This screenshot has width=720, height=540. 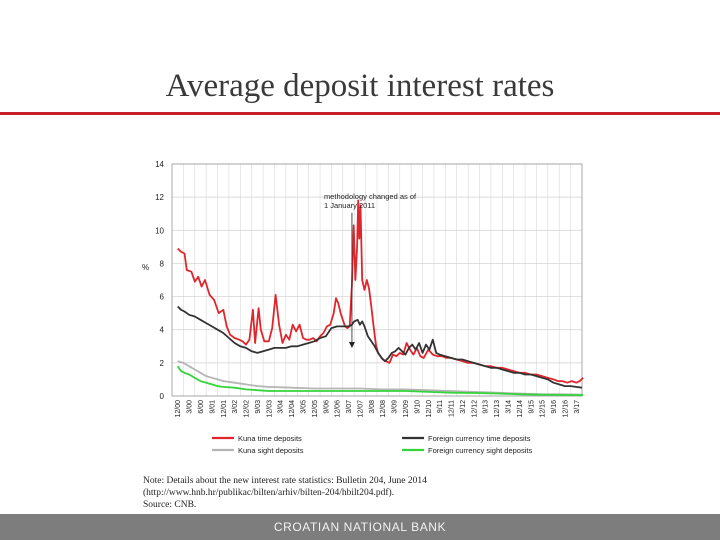 I want to click on x-tick-label: 9/11, so click(x=440, y=406).